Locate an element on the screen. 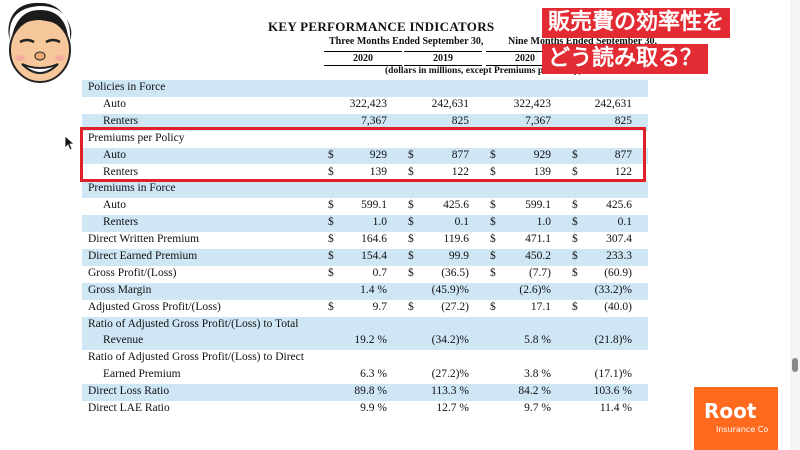 This screenshot has height=450, width=800. value-cell: 322,423 is located at coordinates (368, 103).